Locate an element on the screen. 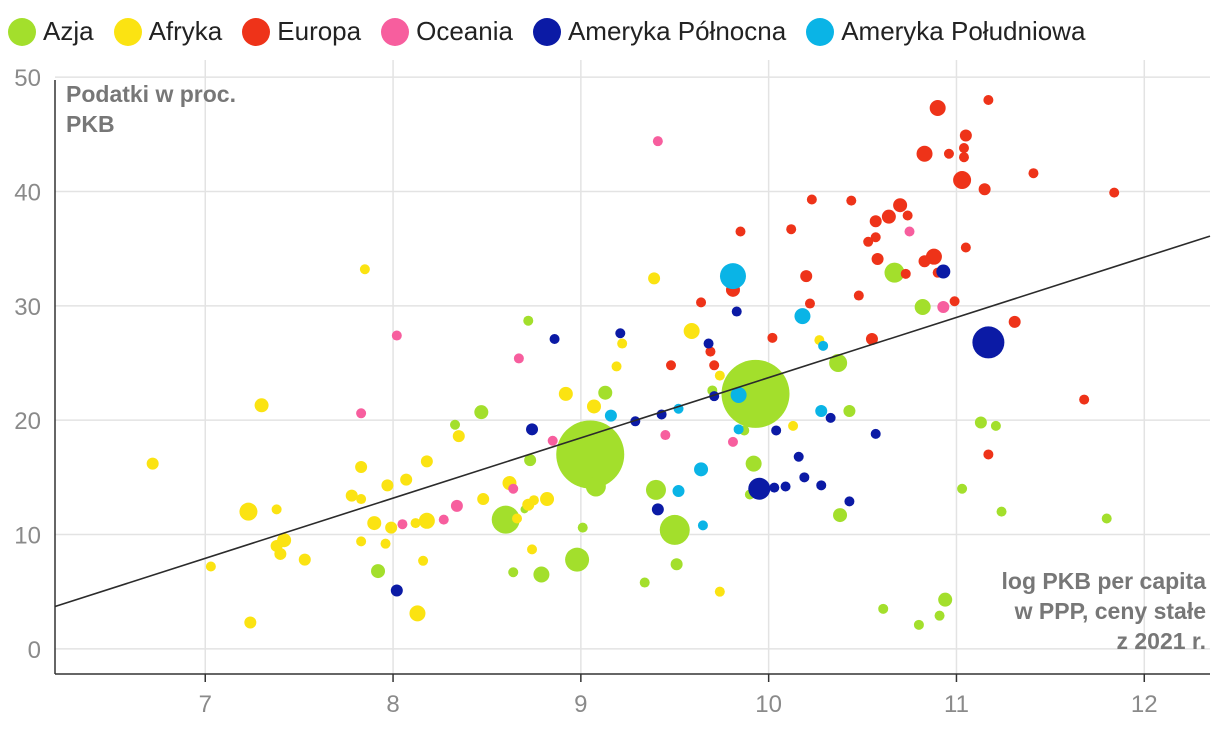 The image size is (1220, 732). legend-item-asia: Azja is located at coordinates (51, 31).